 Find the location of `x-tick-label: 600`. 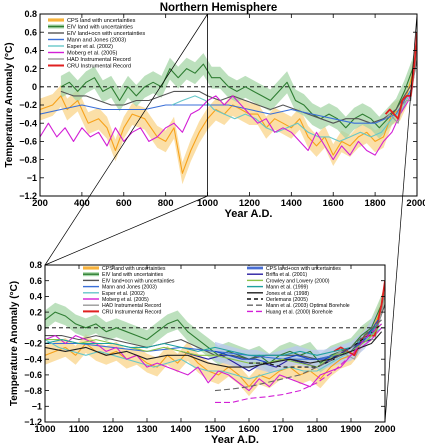

x-tick-label: 600 is located at coordinates (124, 203).